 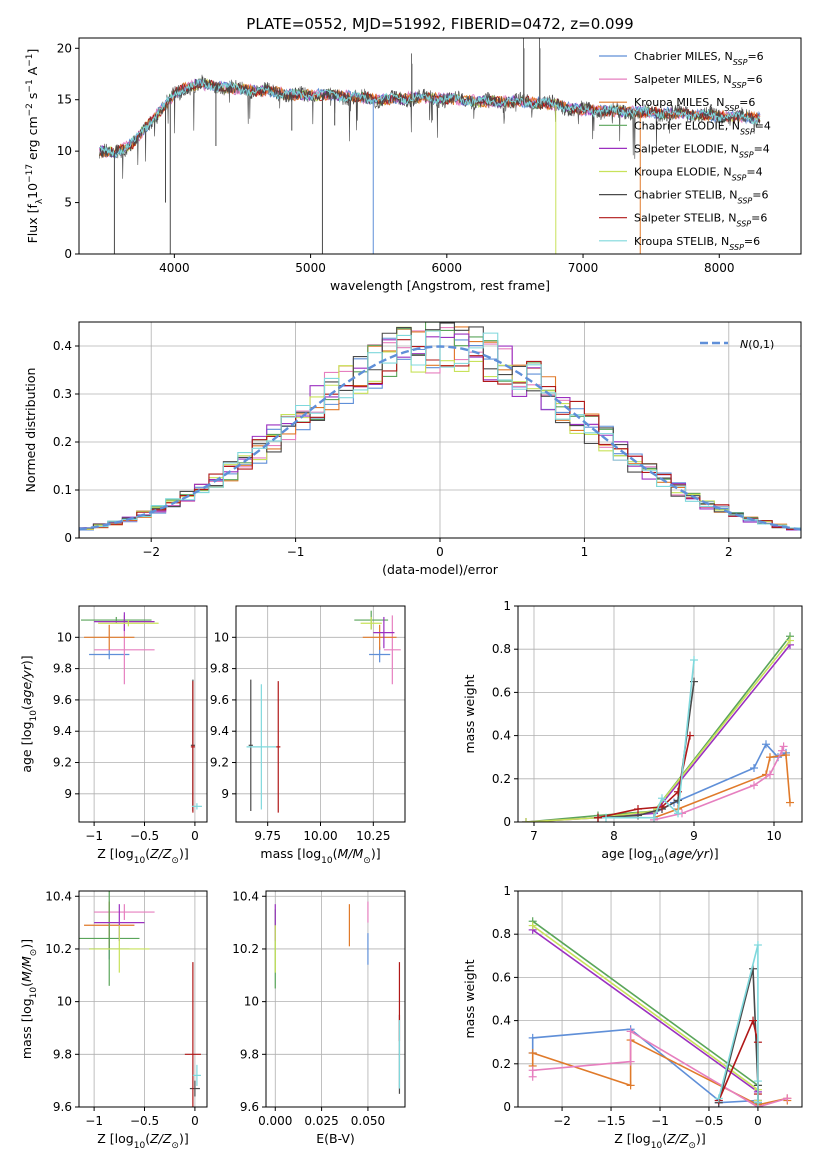 What do you see at coordinates (694, 104) in the screenshot?
I see `legend-entry: Kroupa MILES, NSSP=6` at bounding box center [694, 104].